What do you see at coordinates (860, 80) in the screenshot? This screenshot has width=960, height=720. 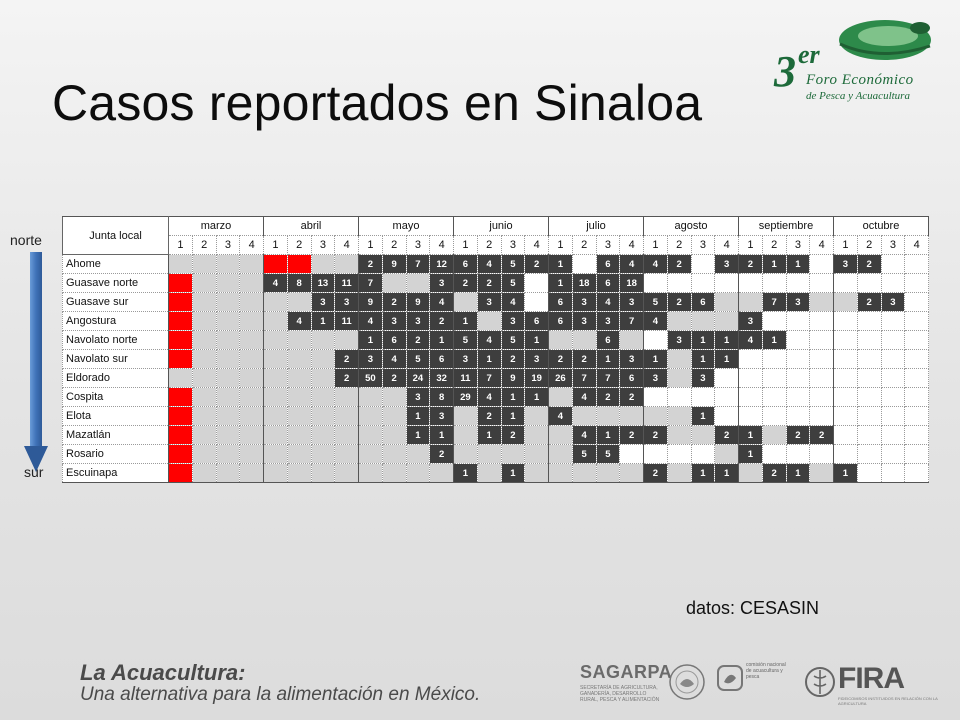 I see `logo-line1: Foro Económico` at bounding box center [860, 80].